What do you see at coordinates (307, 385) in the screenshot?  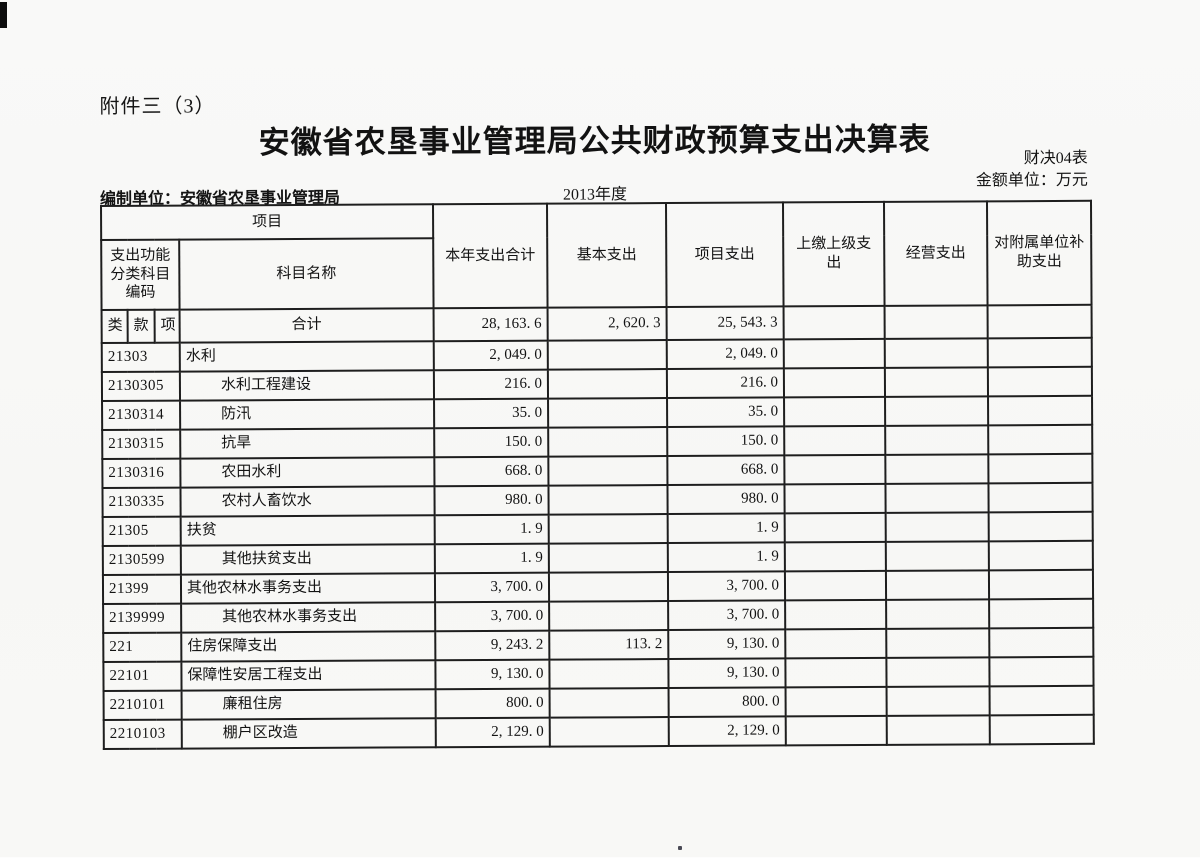 I see `row-subject-name: 水利工程建设` at bounding box center [307, 385].